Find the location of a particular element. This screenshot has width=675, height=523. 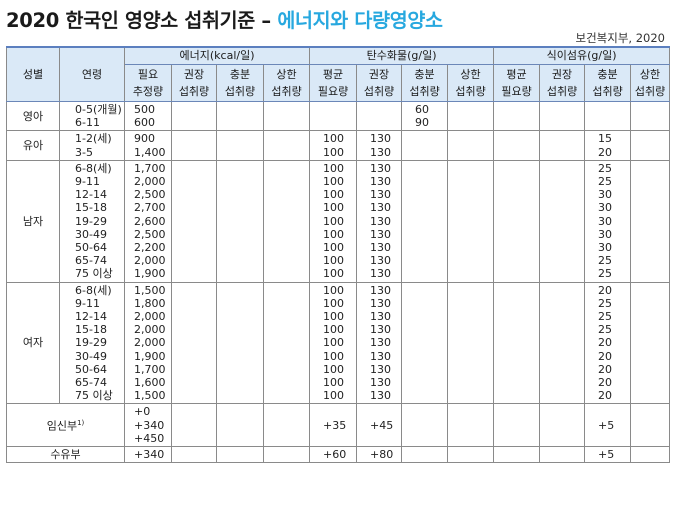

table-row: 수유부 +340 +60 +80 +5 is located at coordinates (338, 455).